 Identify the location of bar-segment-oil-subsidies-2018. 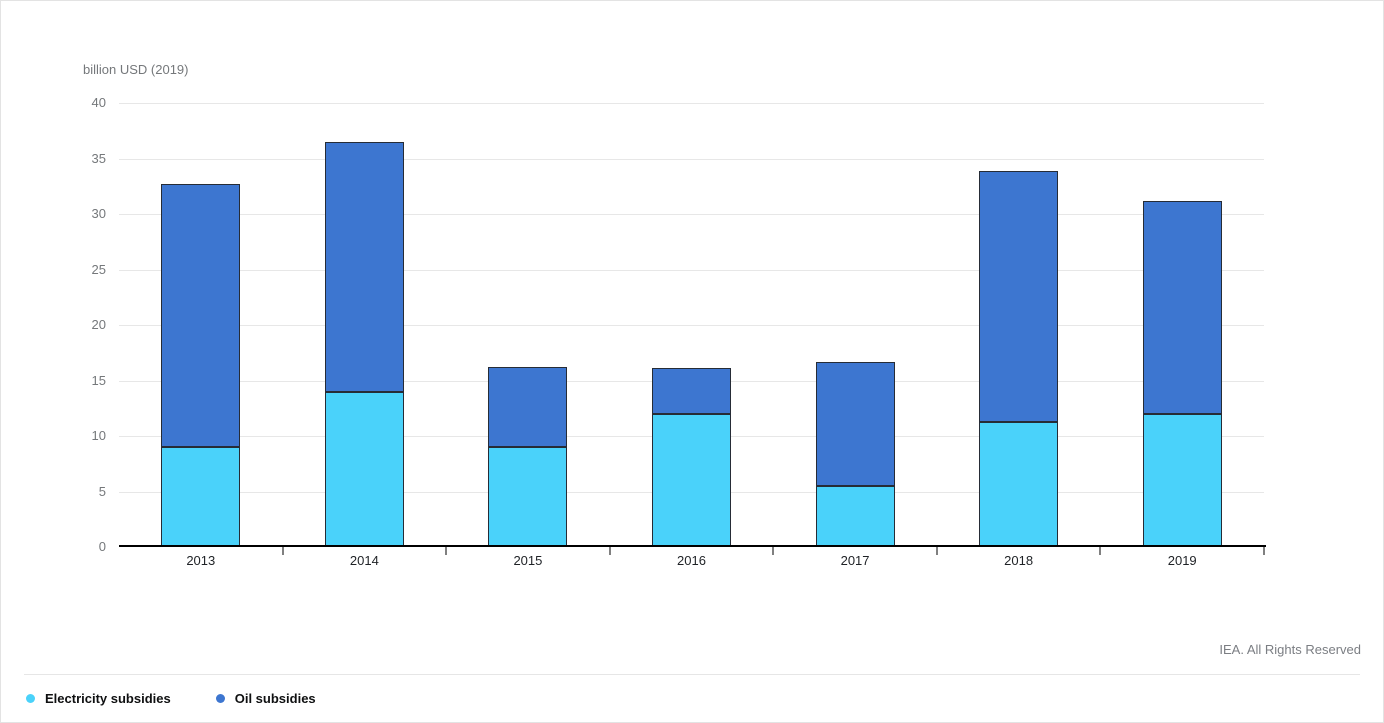
(1019, 296).